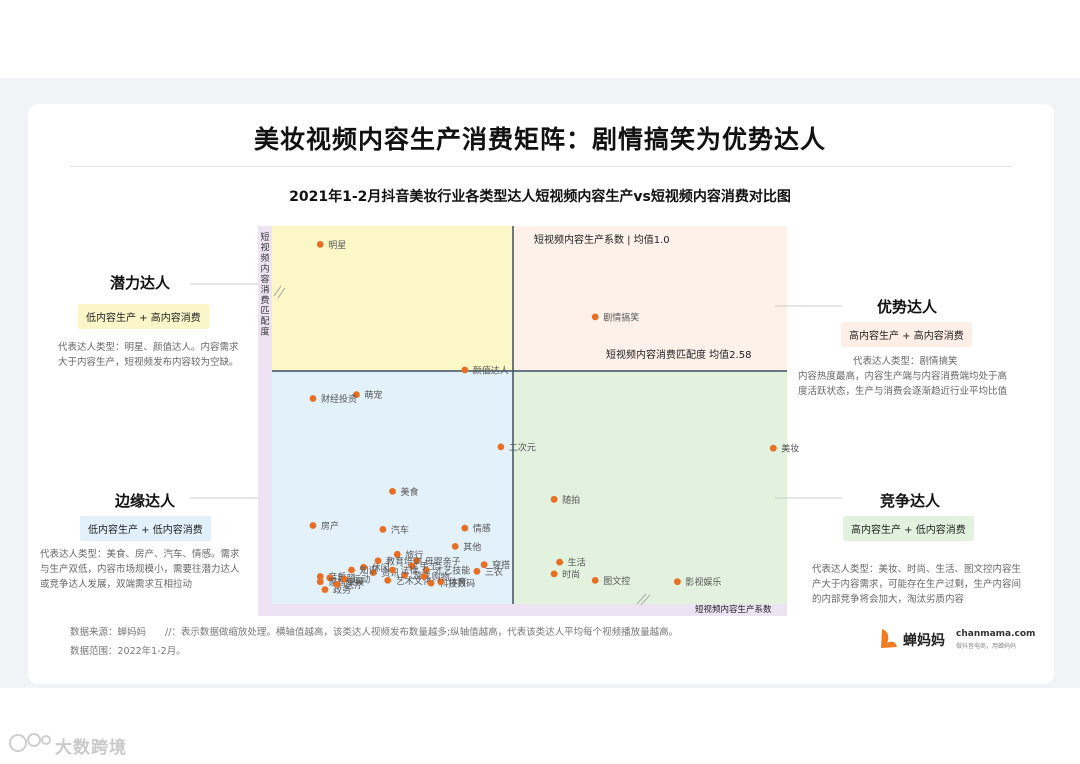  Describe the element at coordinates (339, 399) in the screenshot. I see `data-point-label: 财经投资` at that location.